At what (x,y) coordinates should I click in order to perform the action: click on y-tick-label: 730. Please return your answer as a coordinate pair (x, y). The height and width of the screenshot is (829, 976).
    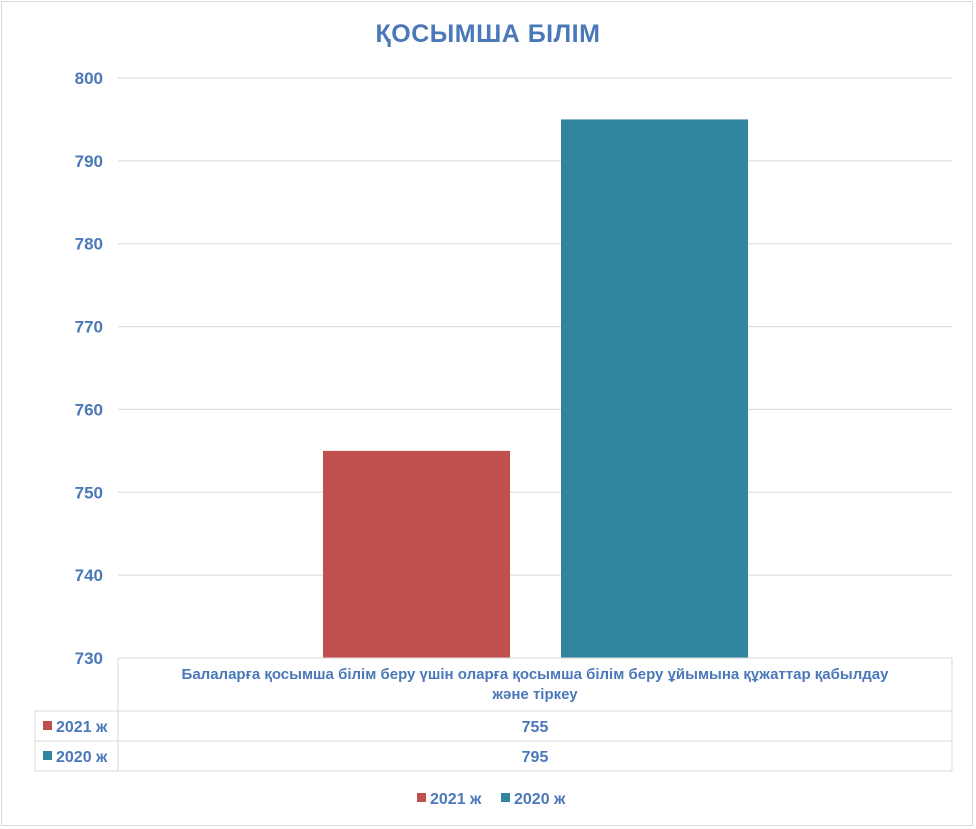
    Looking at the image, I should click on (89, 658).